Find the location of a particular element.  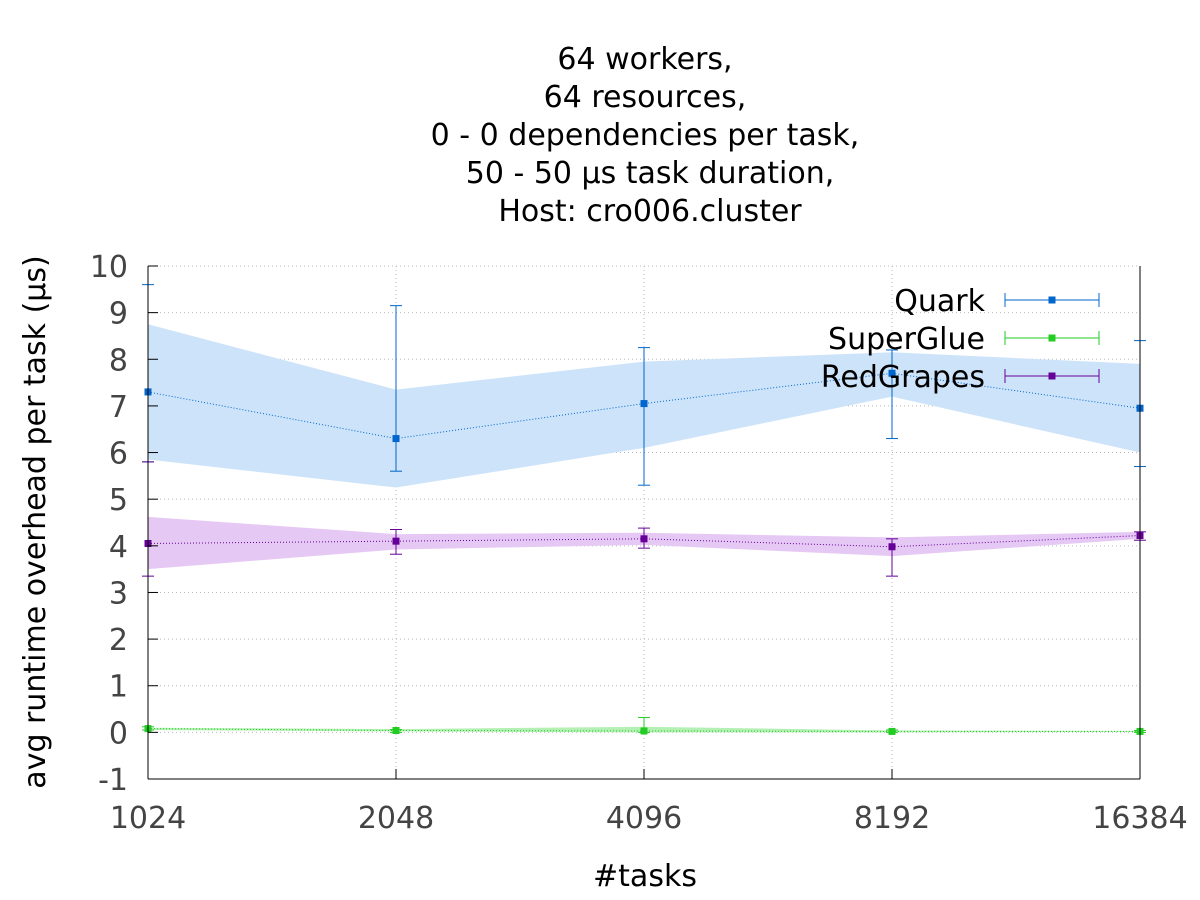

y-axis-label: avg runtime overhead per task (µs) is located at coordinates (35, 521).